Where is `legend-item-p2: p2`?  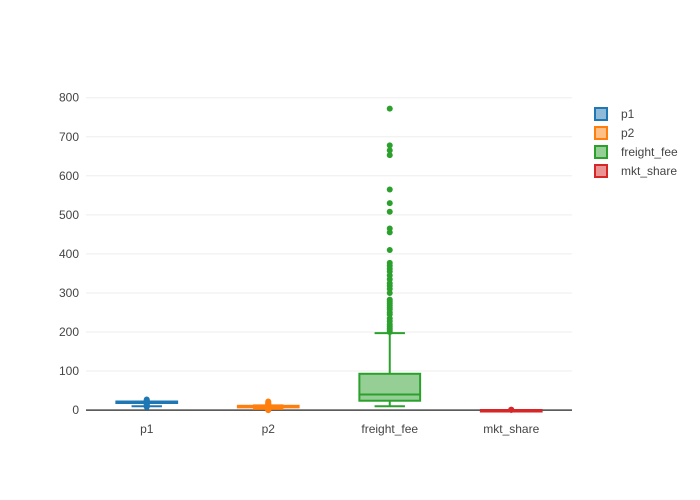
legend-item-p2: p2 is located at coordinates (614, 133).